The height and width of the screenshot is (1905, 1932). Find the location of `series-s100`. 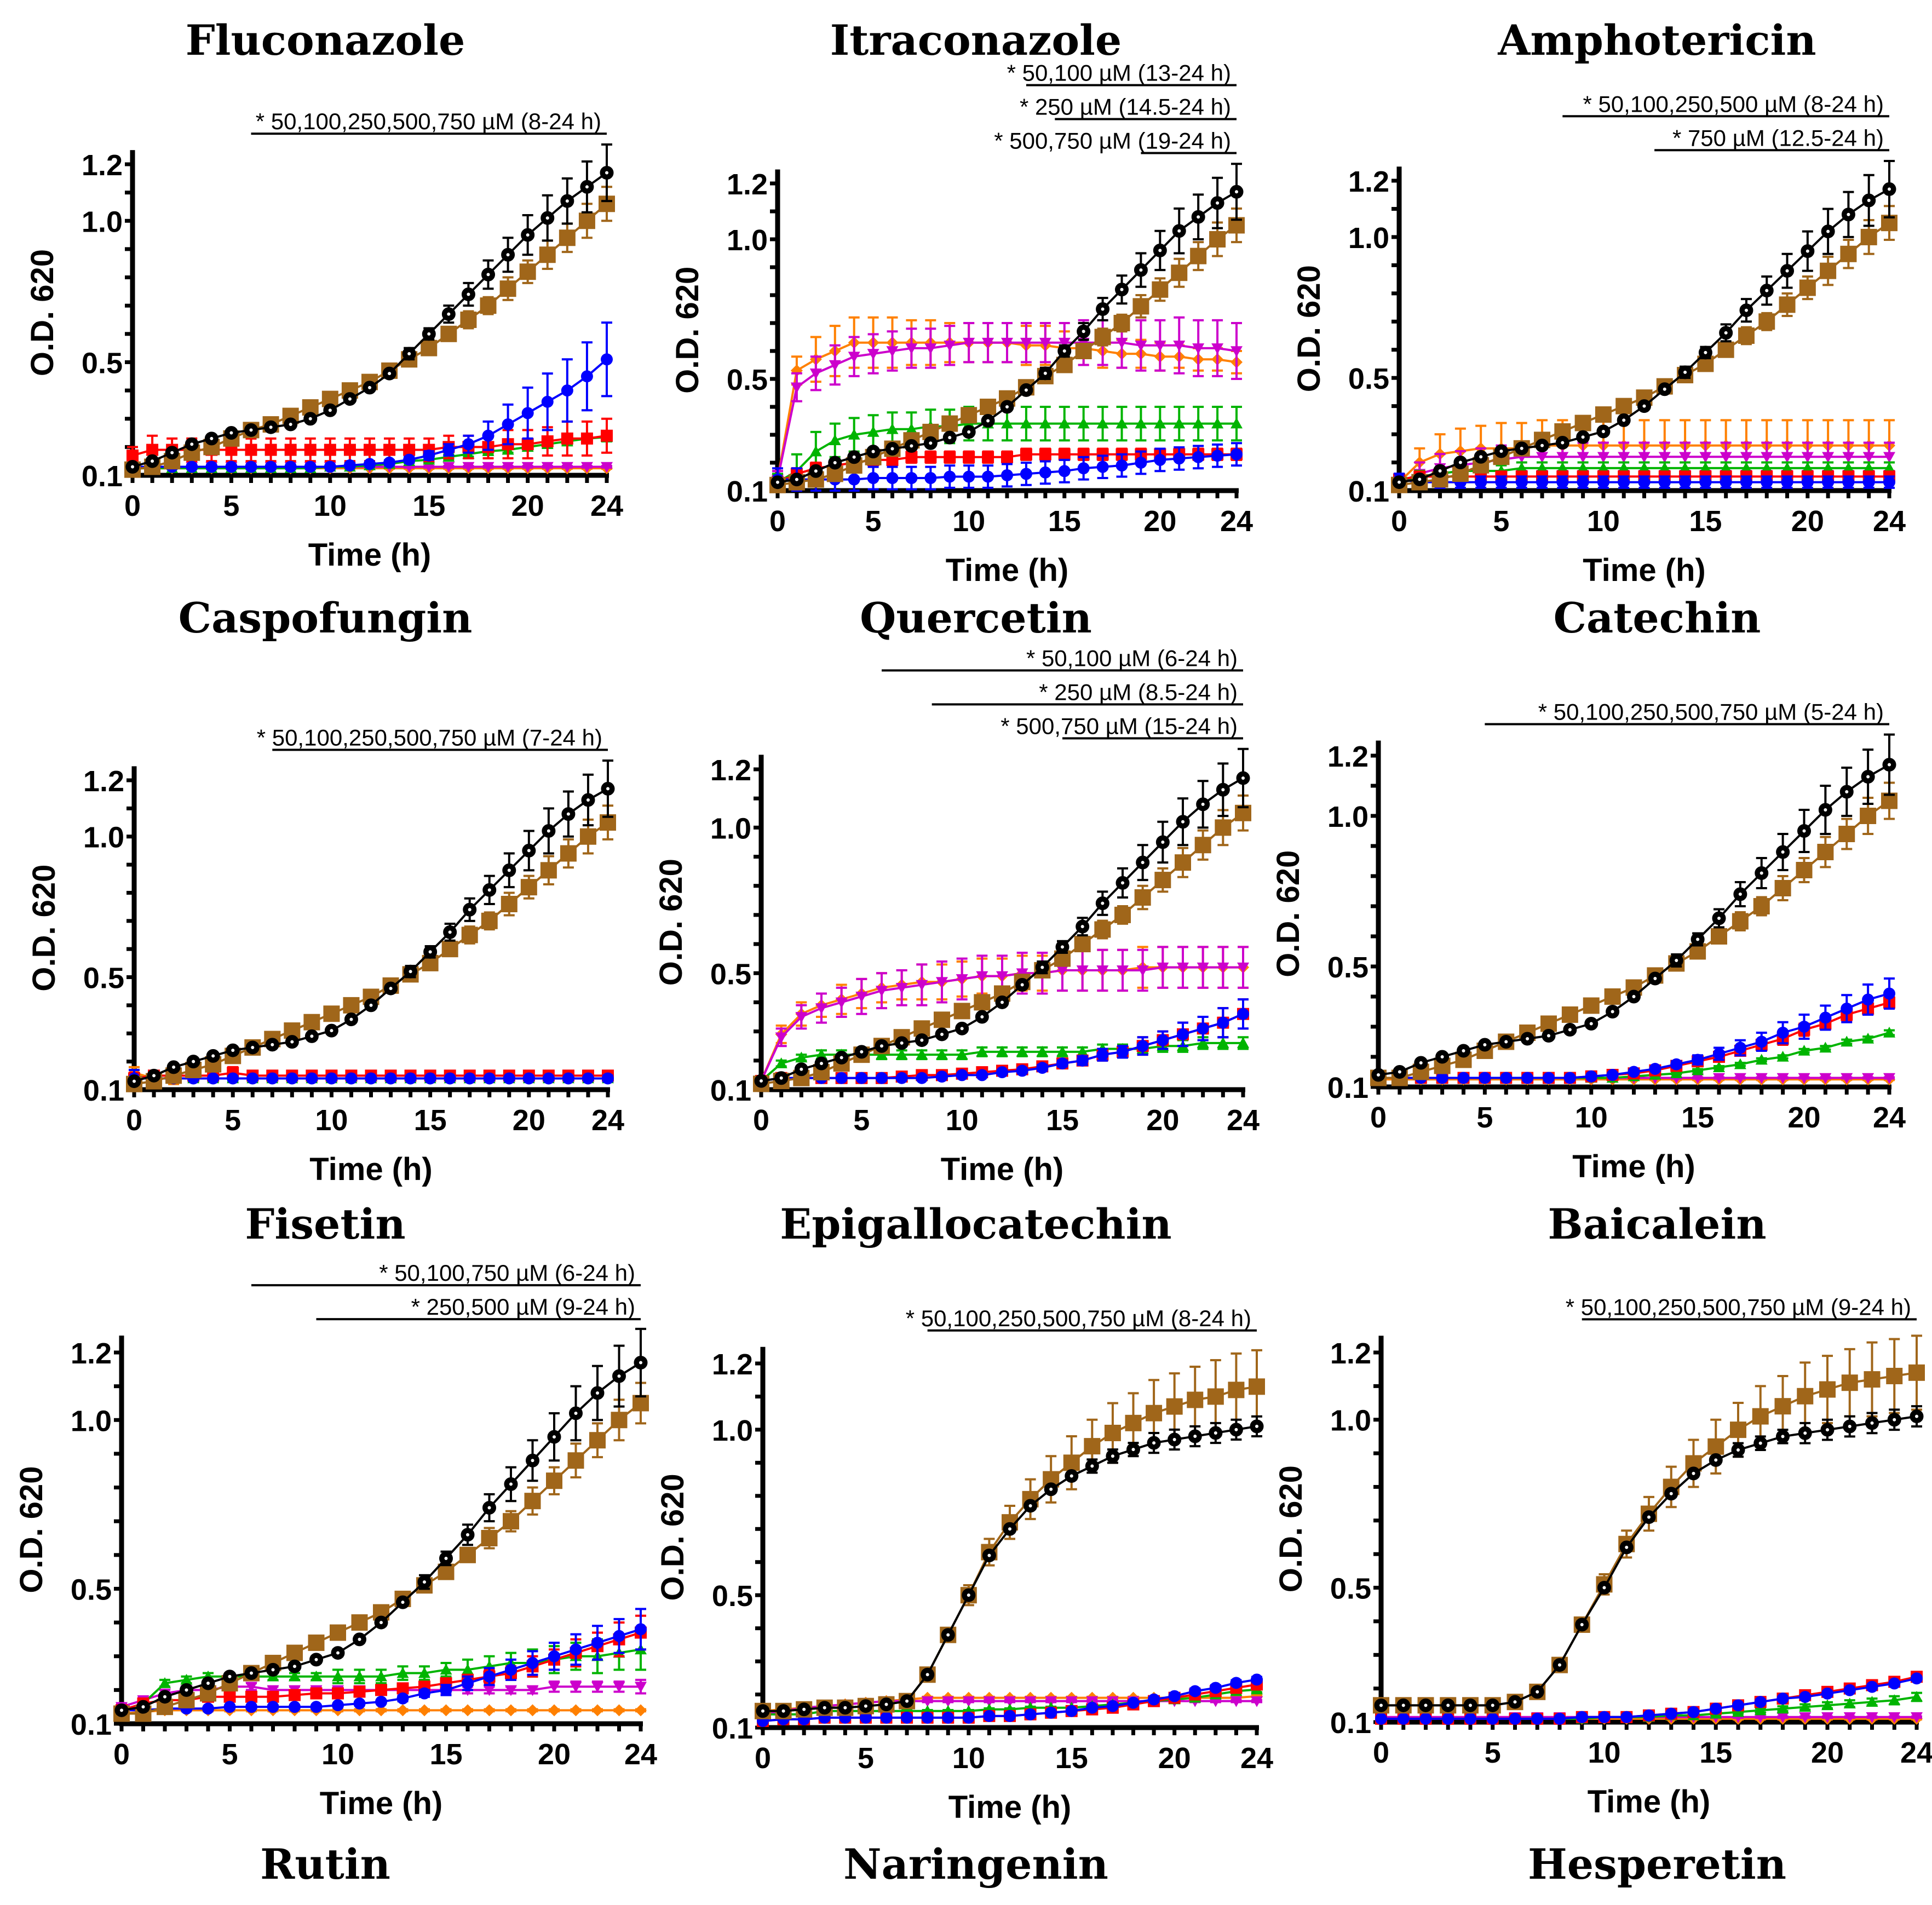

series-s100 is located at coordinates (1644, 481).